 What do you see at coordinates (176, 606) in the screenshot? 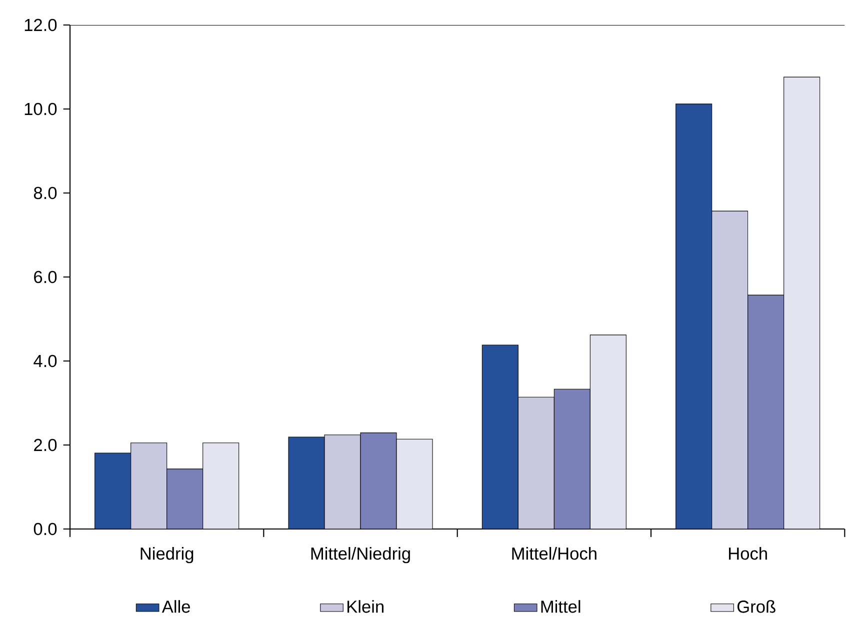
I see `legend-label: Alle` at bounding box center [176, 606].